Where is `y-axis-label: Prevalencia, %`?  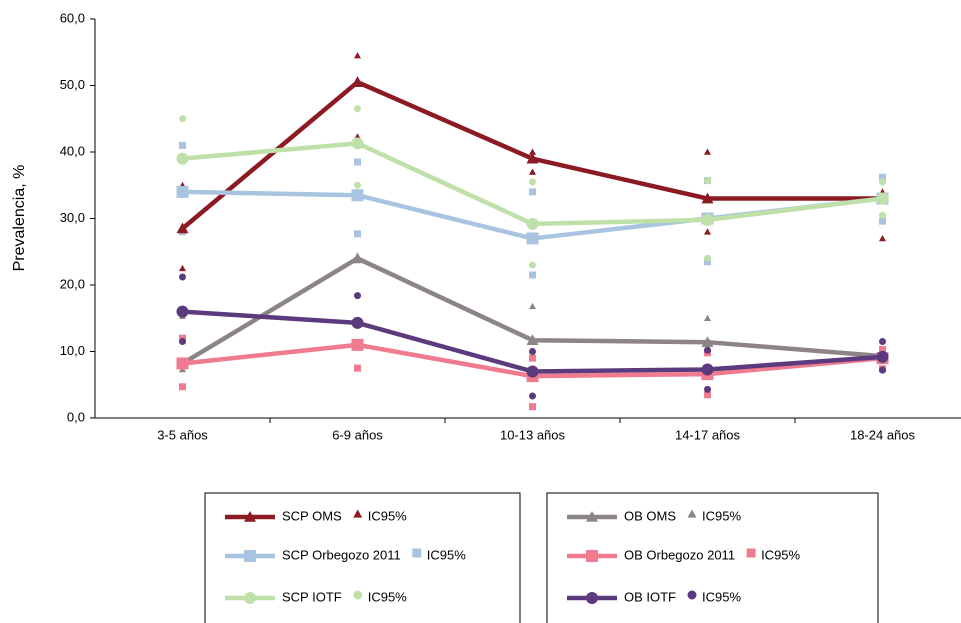
y-axis-label: Prevalencia, % is located at coordinates (19, 218).